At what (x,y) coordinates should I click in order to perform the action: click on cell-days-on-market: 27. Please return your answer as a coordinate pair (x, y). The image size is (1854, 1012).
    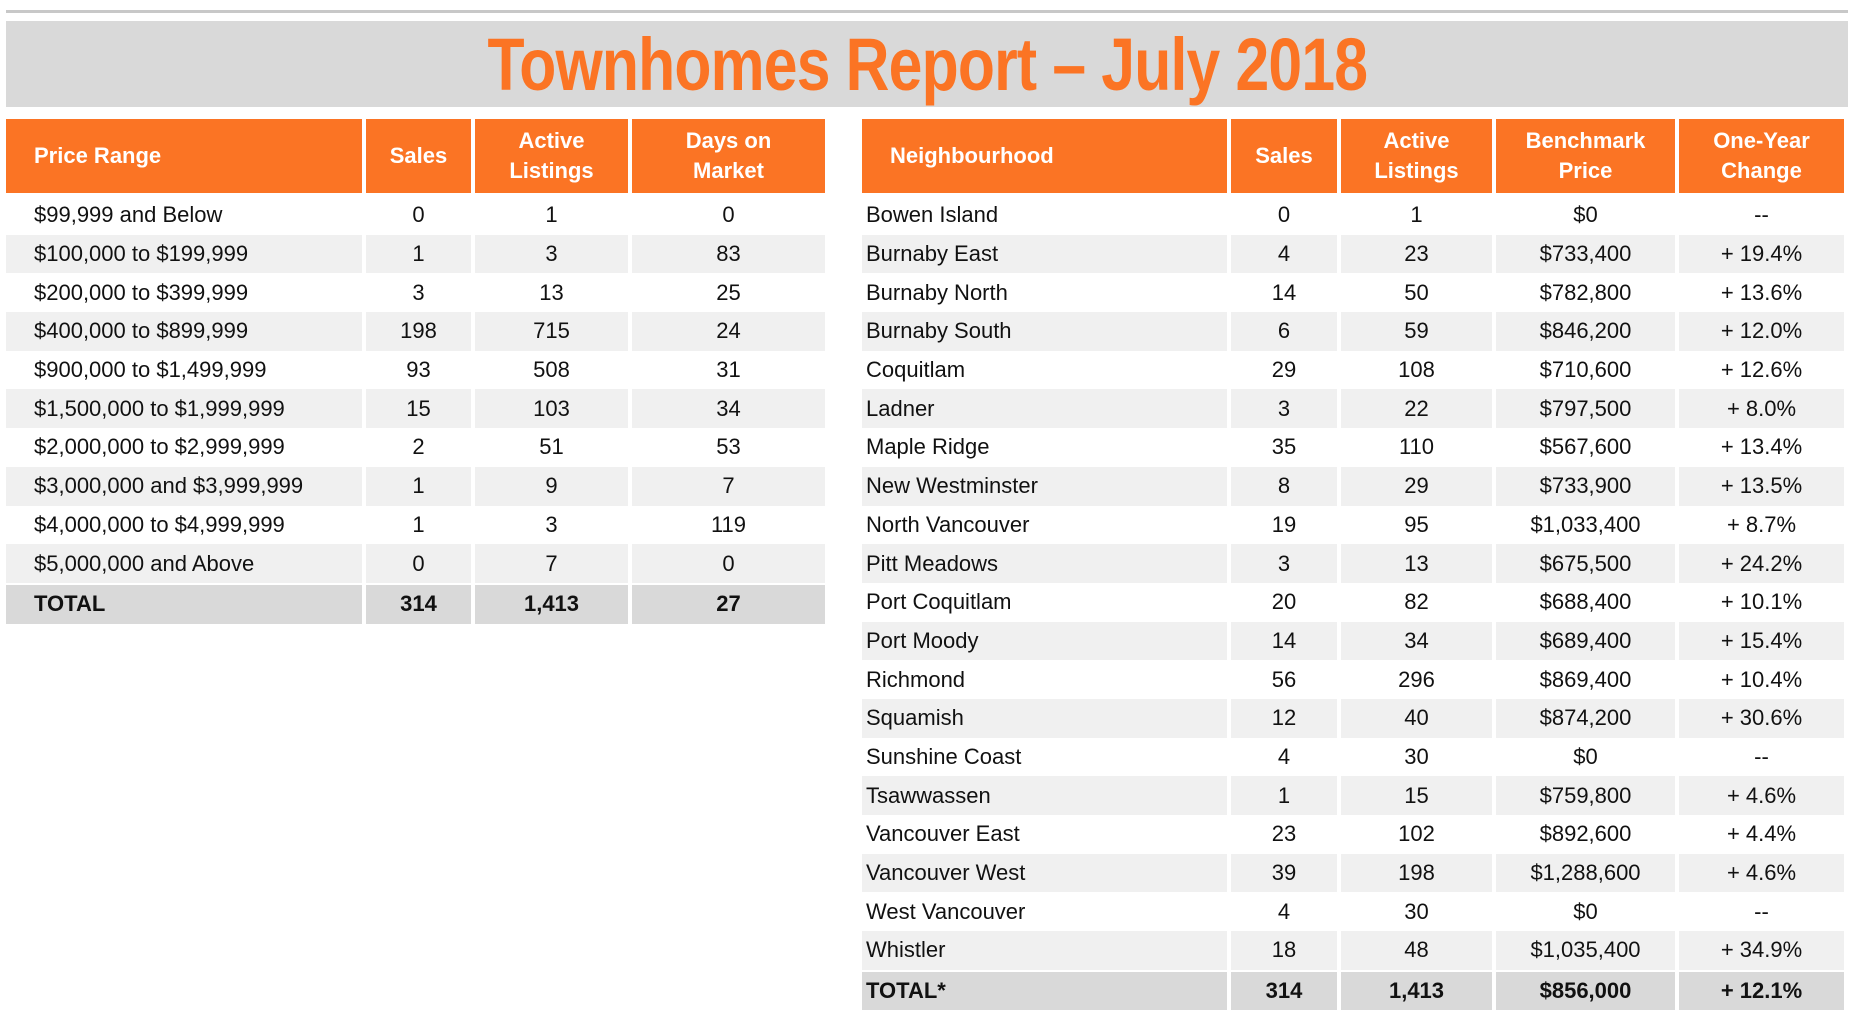
    Looking at the image, I should click on (728, 604).